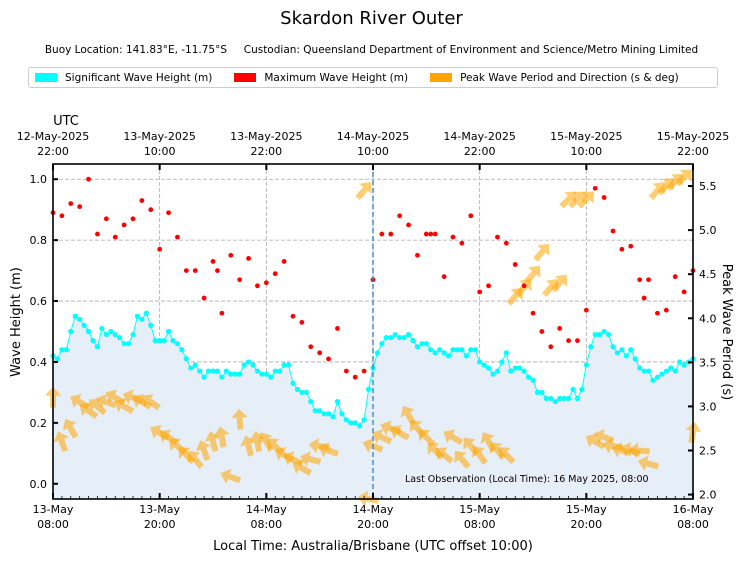 This screenshot has width=743, height=562. What do you see at coordinates (123, 78) in the screenshot?
I see `legend-item-significant: Significant Wave Height (m)` at bounding box center [123, 78].